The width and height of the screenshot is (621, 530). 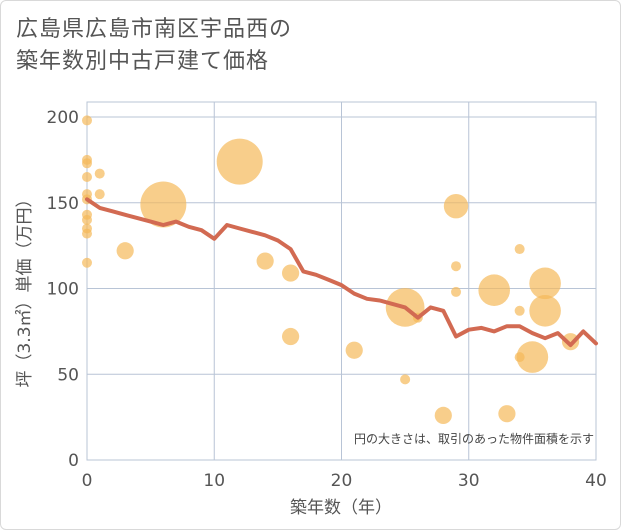 I want to click on y-axis-label: 坪（3.3㎡）単価（万円）, so click(x=25, y=288).